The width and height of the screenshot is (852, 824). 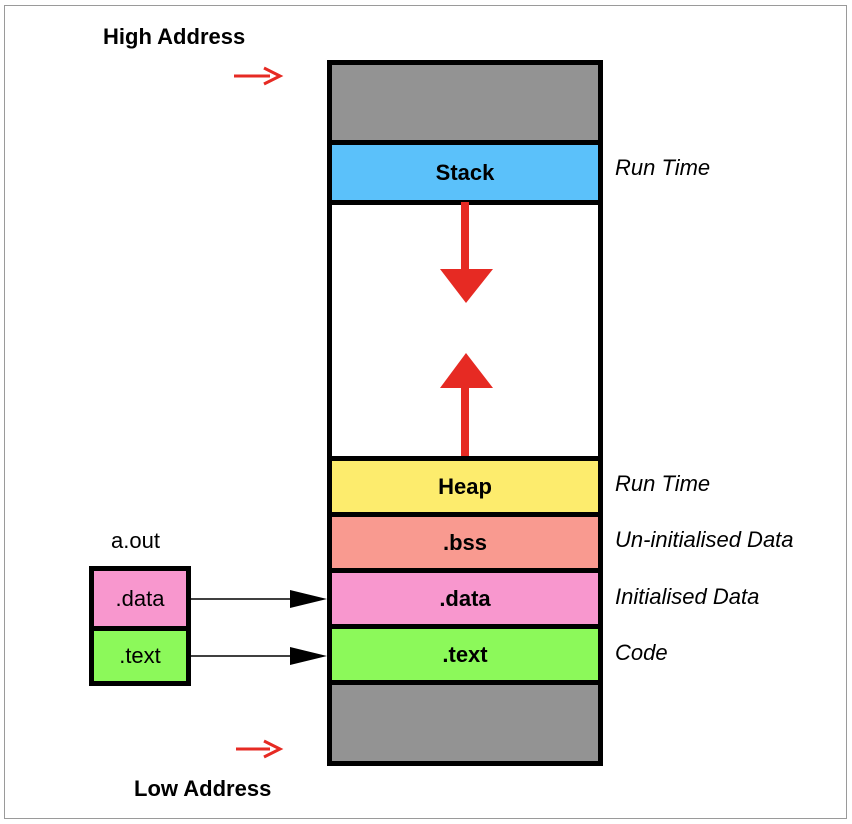 I want to click on text-segment: .text, so click(x=465, y=654).